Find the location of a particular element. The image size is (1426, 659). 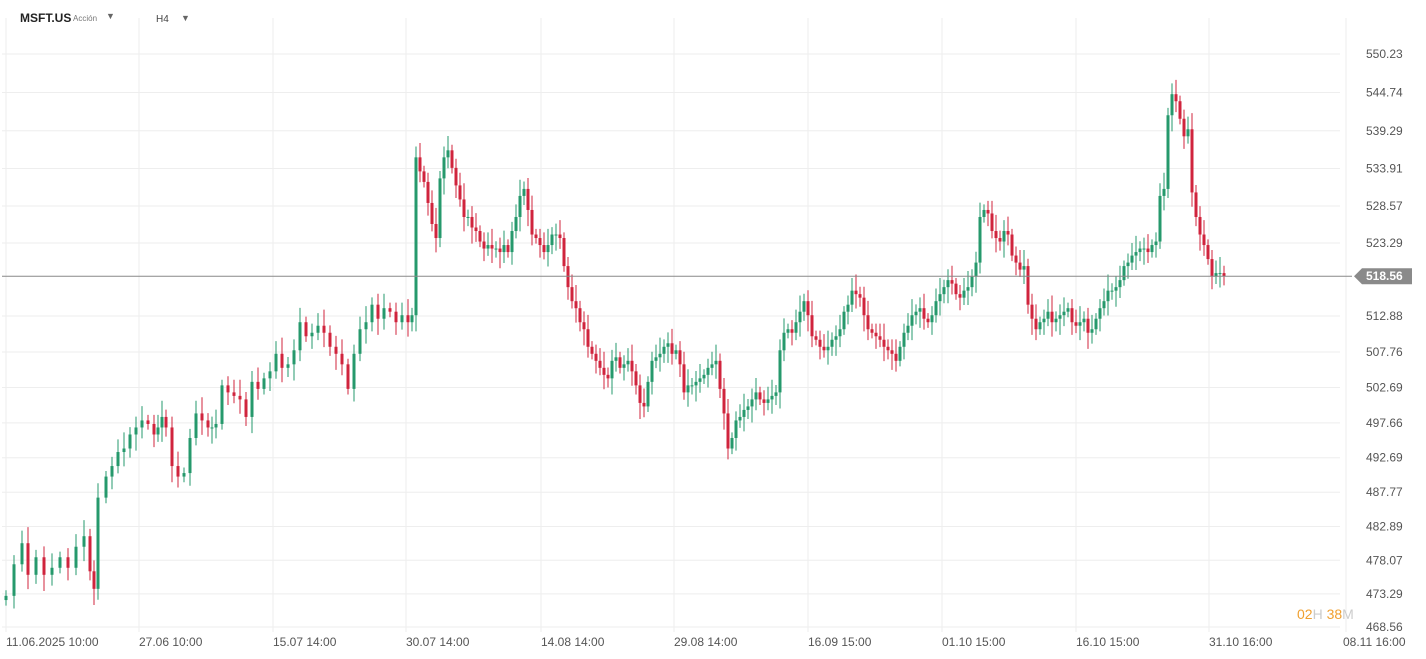

price-tick-label: 492.69 is located at coordinates (1384, 458).